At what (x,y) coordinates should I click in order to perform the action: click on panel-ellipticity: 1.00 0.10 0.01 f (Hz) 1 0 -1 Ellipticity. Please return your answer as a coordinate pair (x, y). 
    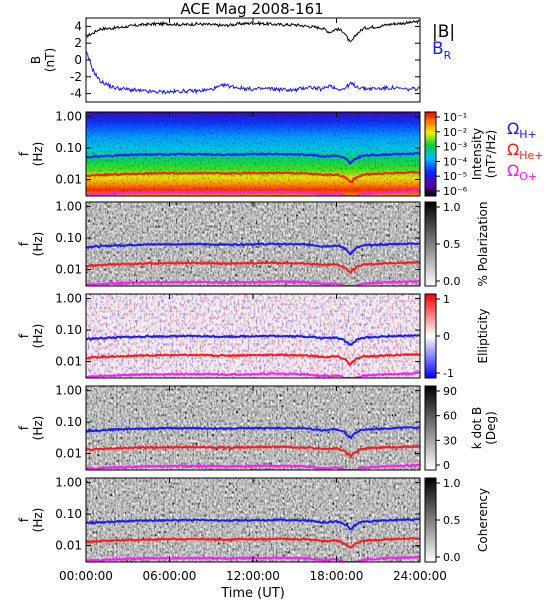
    Looking at the image, I should click on (253, 336).